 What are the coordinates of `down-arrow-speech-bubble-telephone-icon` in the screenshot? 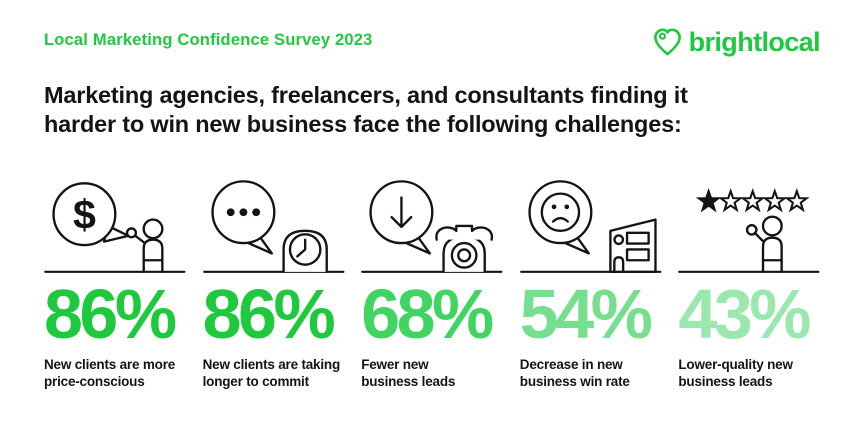 It's located at (432, 227).